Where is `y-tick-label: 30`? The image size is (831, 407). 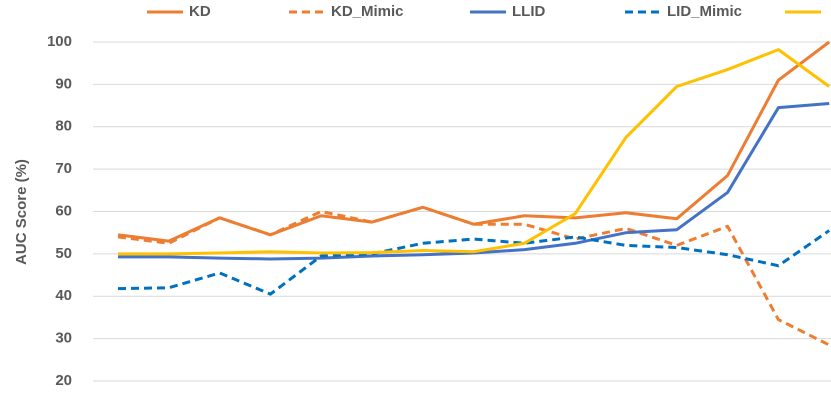
y-tick-label: 30 is located at coordinates (63, 338).